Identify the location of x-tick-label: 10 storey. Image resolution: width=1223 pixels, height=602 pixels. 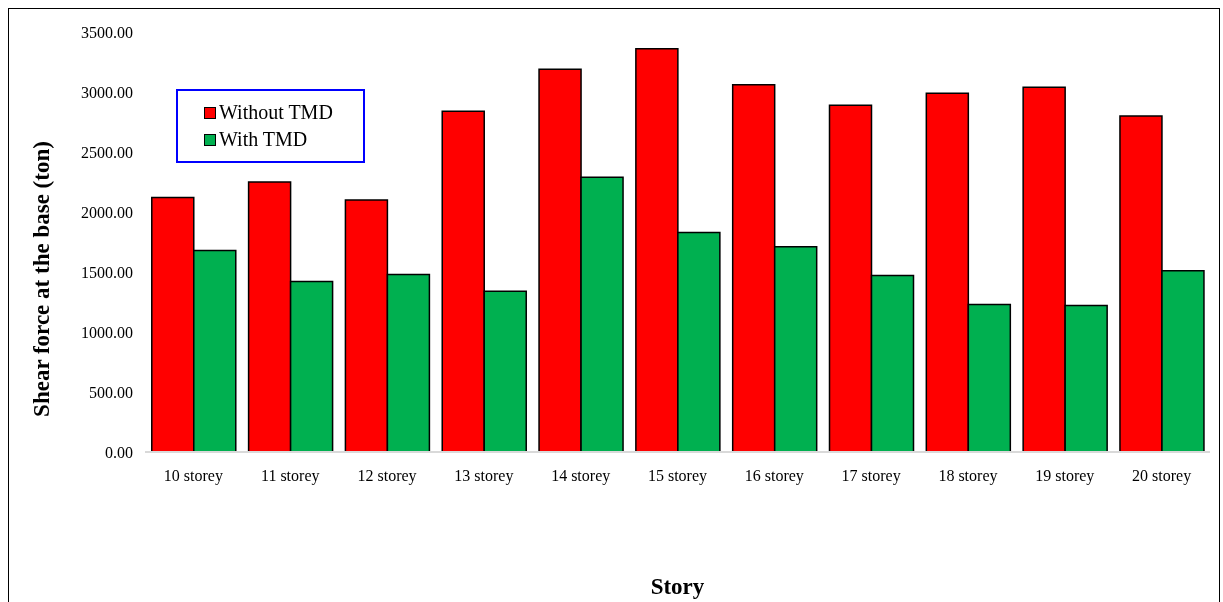
(193, 476).